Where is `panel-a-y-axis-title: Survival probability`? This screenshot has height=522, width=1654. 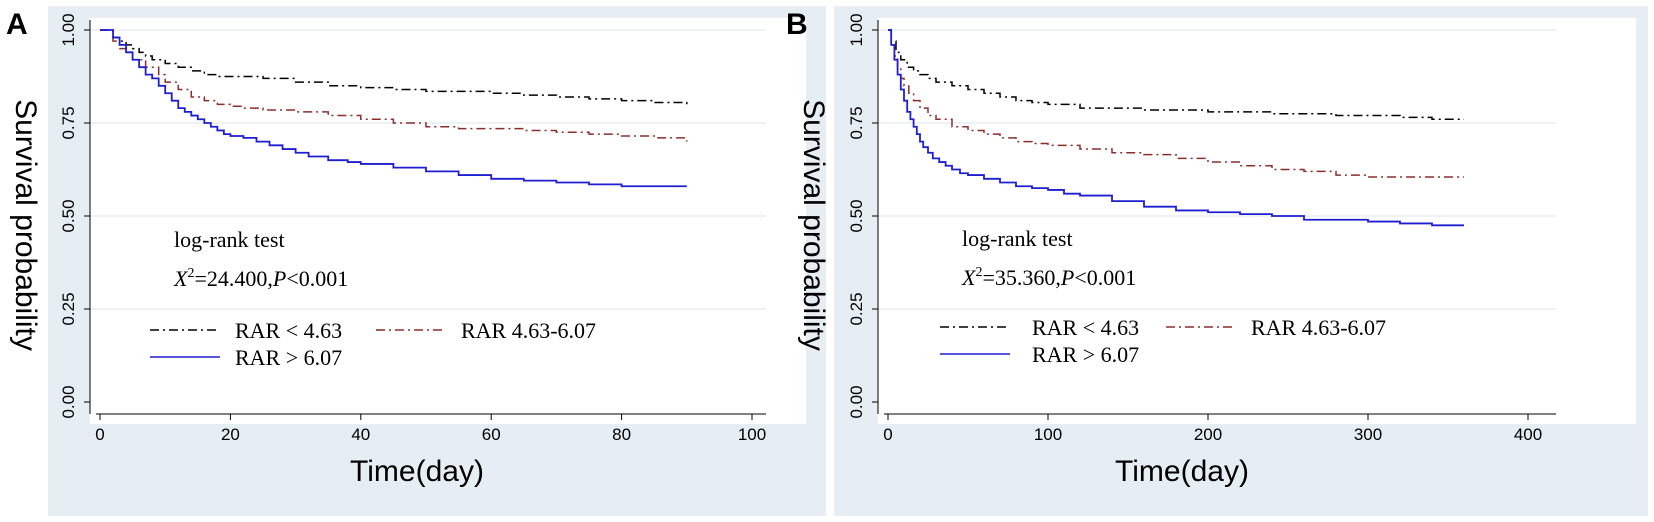
panel-a-y-axis-title: Survival probability is located at coordinates (25, 225).